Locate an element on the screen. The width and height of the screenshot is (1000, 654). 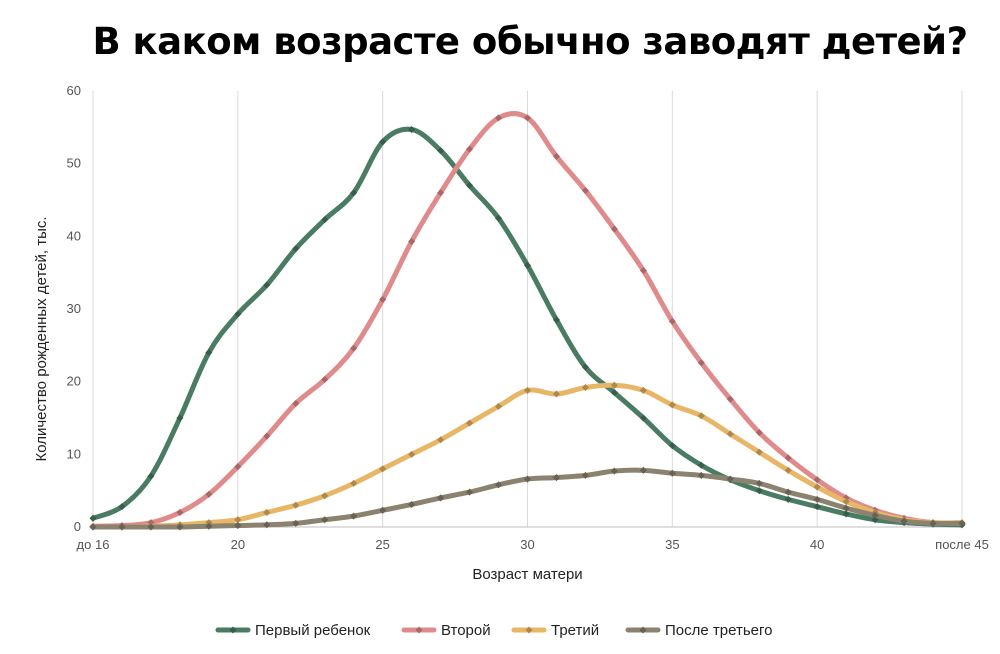
y-tick-label: 60 is located at coordinates (74, 90).